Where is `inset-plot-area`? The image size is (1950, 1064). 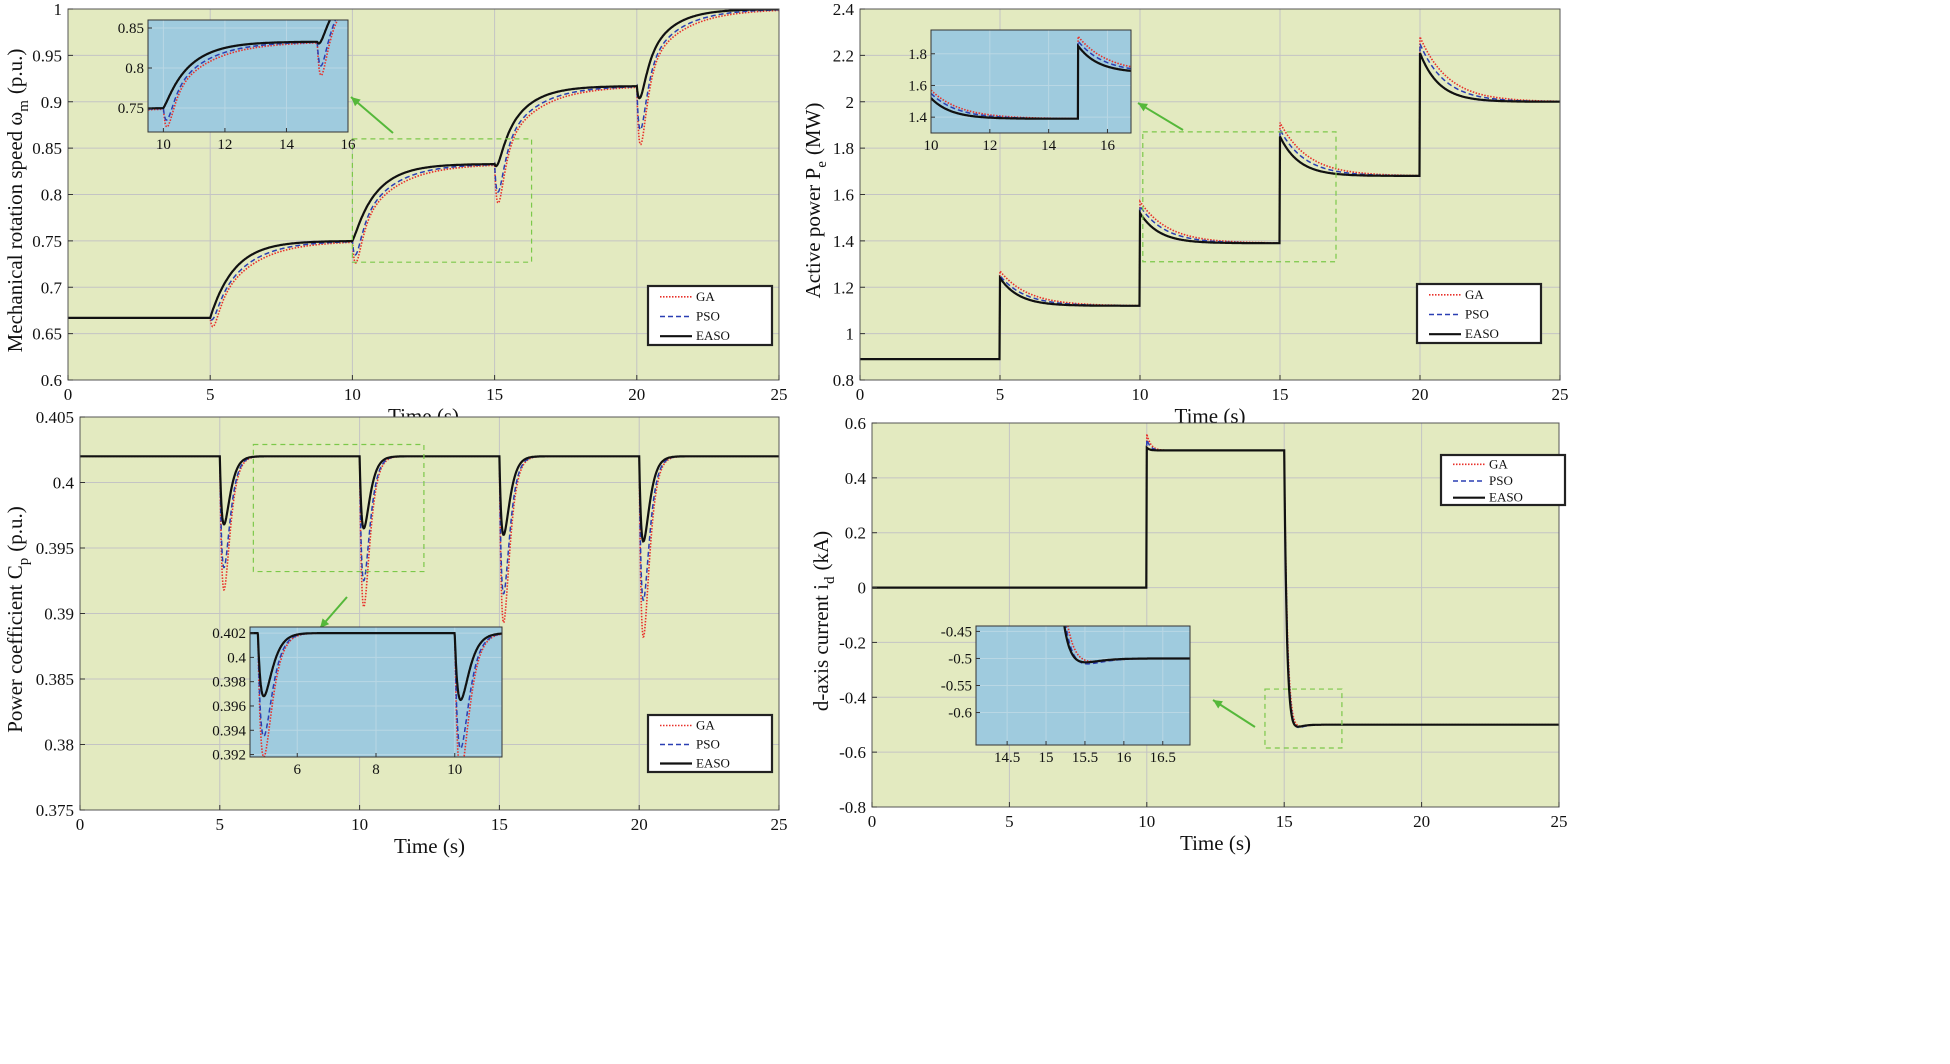
inset-plot-area is located at coordinates (248, 76).